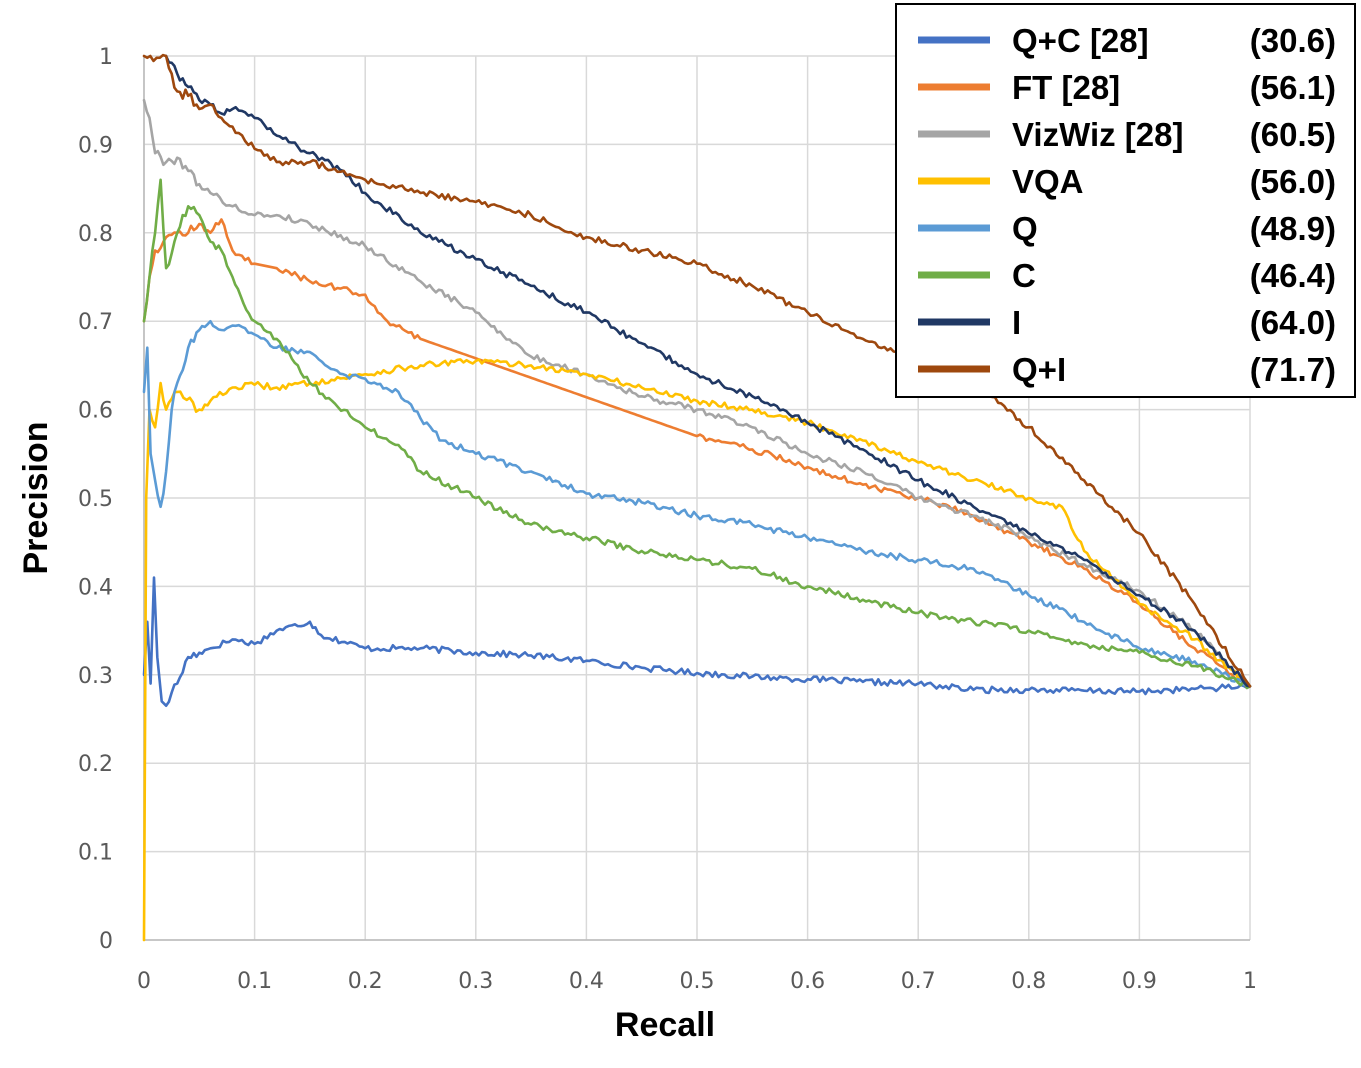  I want to click on legend-label: I, so click(1016, 322).